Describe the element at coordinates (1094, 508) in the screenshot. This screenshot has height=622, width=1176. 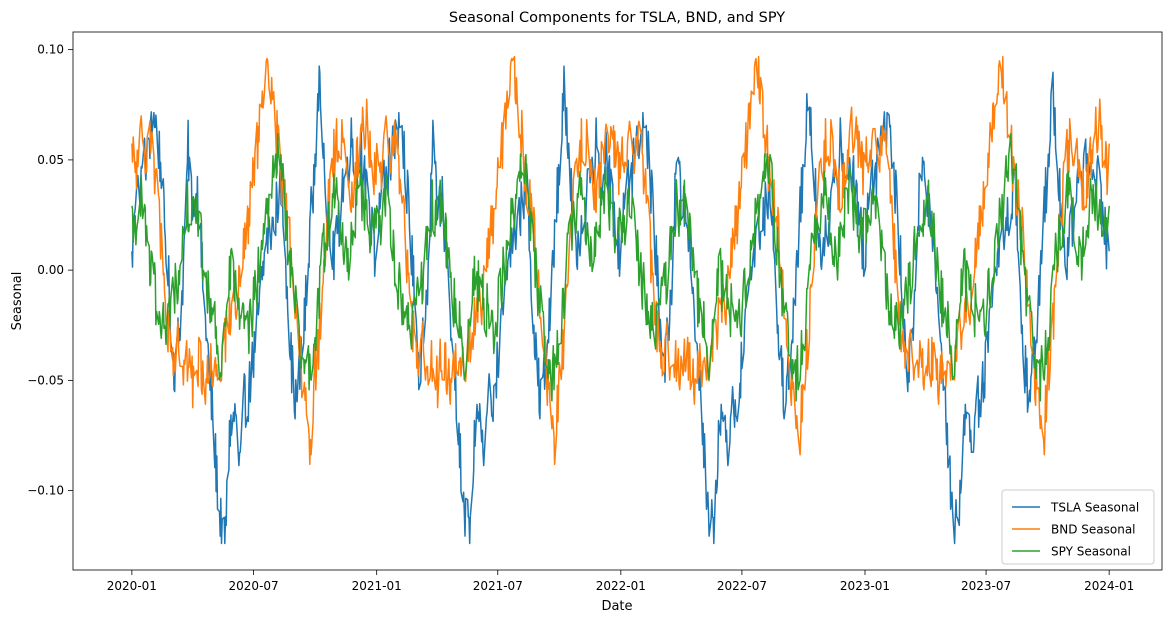
I see `legend-label: TSLA Seasonal` at that location.